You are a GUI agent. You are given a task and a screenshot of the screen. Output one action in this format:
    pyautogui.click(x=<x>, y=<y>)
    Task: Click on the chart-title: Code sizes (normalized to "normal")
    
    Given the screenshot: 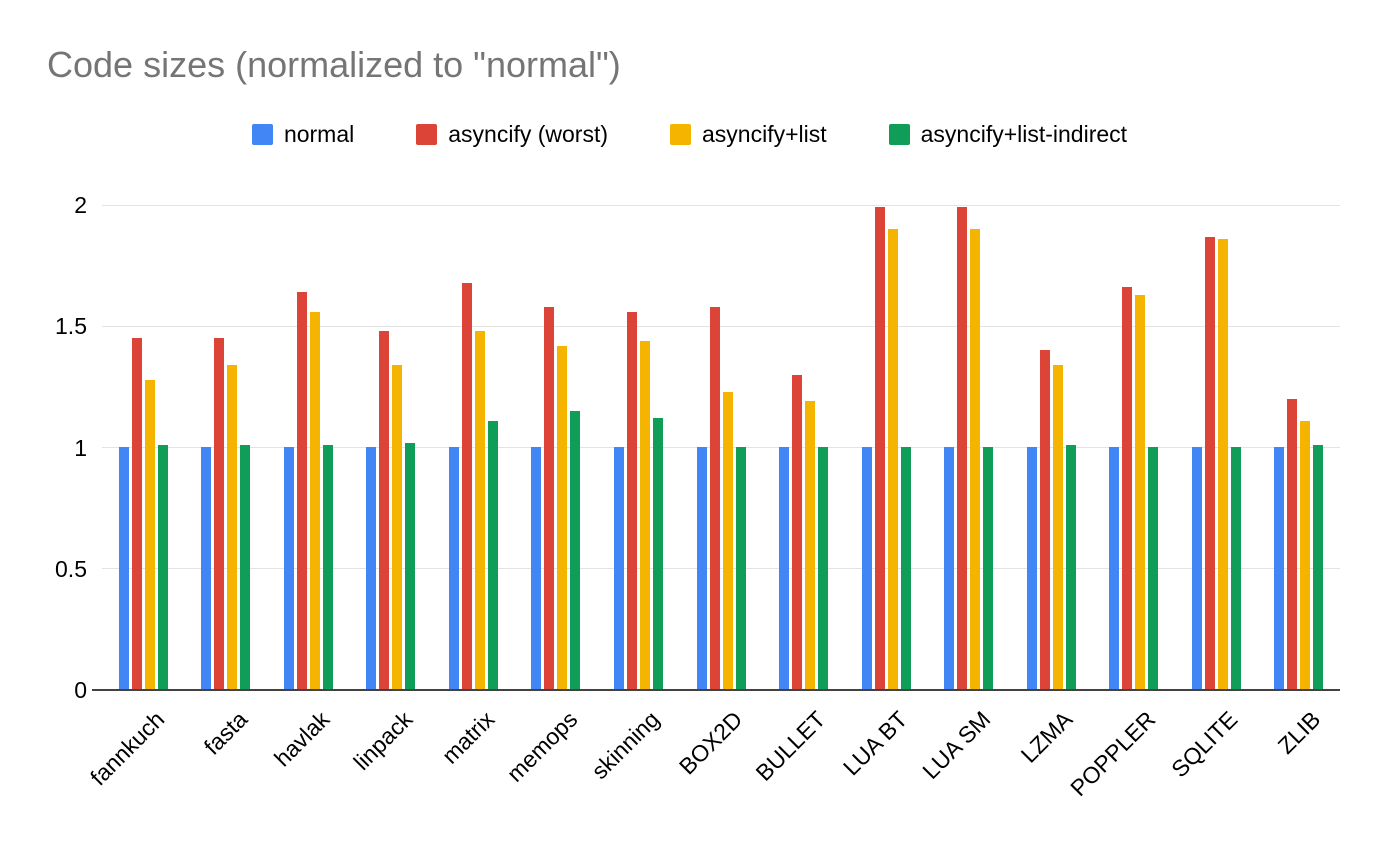 What is the action you would take?
    pyautogui.click(x=334, y=64)
    